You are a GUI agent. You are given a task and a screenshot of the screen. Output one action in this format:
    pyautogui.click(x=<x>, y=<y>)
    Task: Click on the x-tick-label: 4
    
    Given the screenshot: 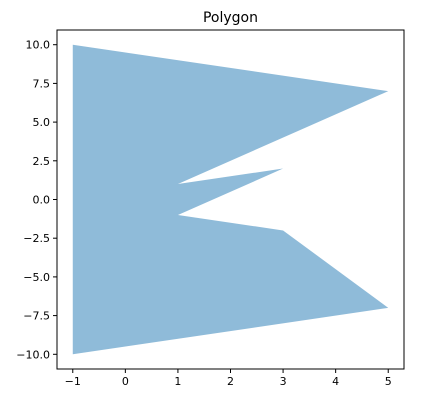 What is the action you would take?
    pyautogui.click(x=335, y=381)
    